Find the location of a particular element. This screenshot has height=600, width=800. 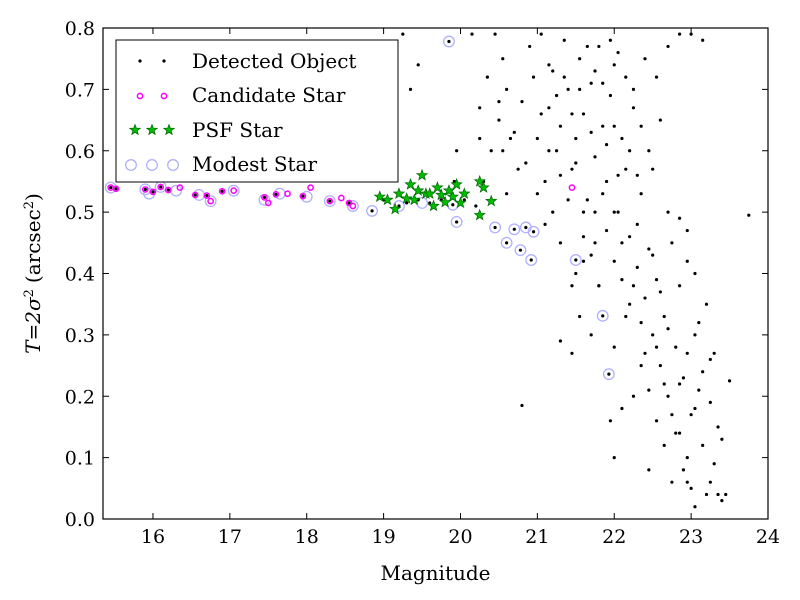

y-axis-label-close: ) is located at coordinates (33, 197).